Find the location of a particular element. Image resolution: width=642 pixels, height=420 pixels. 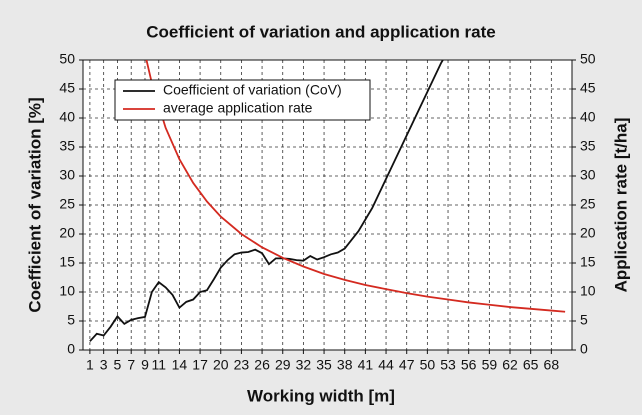

y2-tick-label: 30 is located at coordinates (588, 175).